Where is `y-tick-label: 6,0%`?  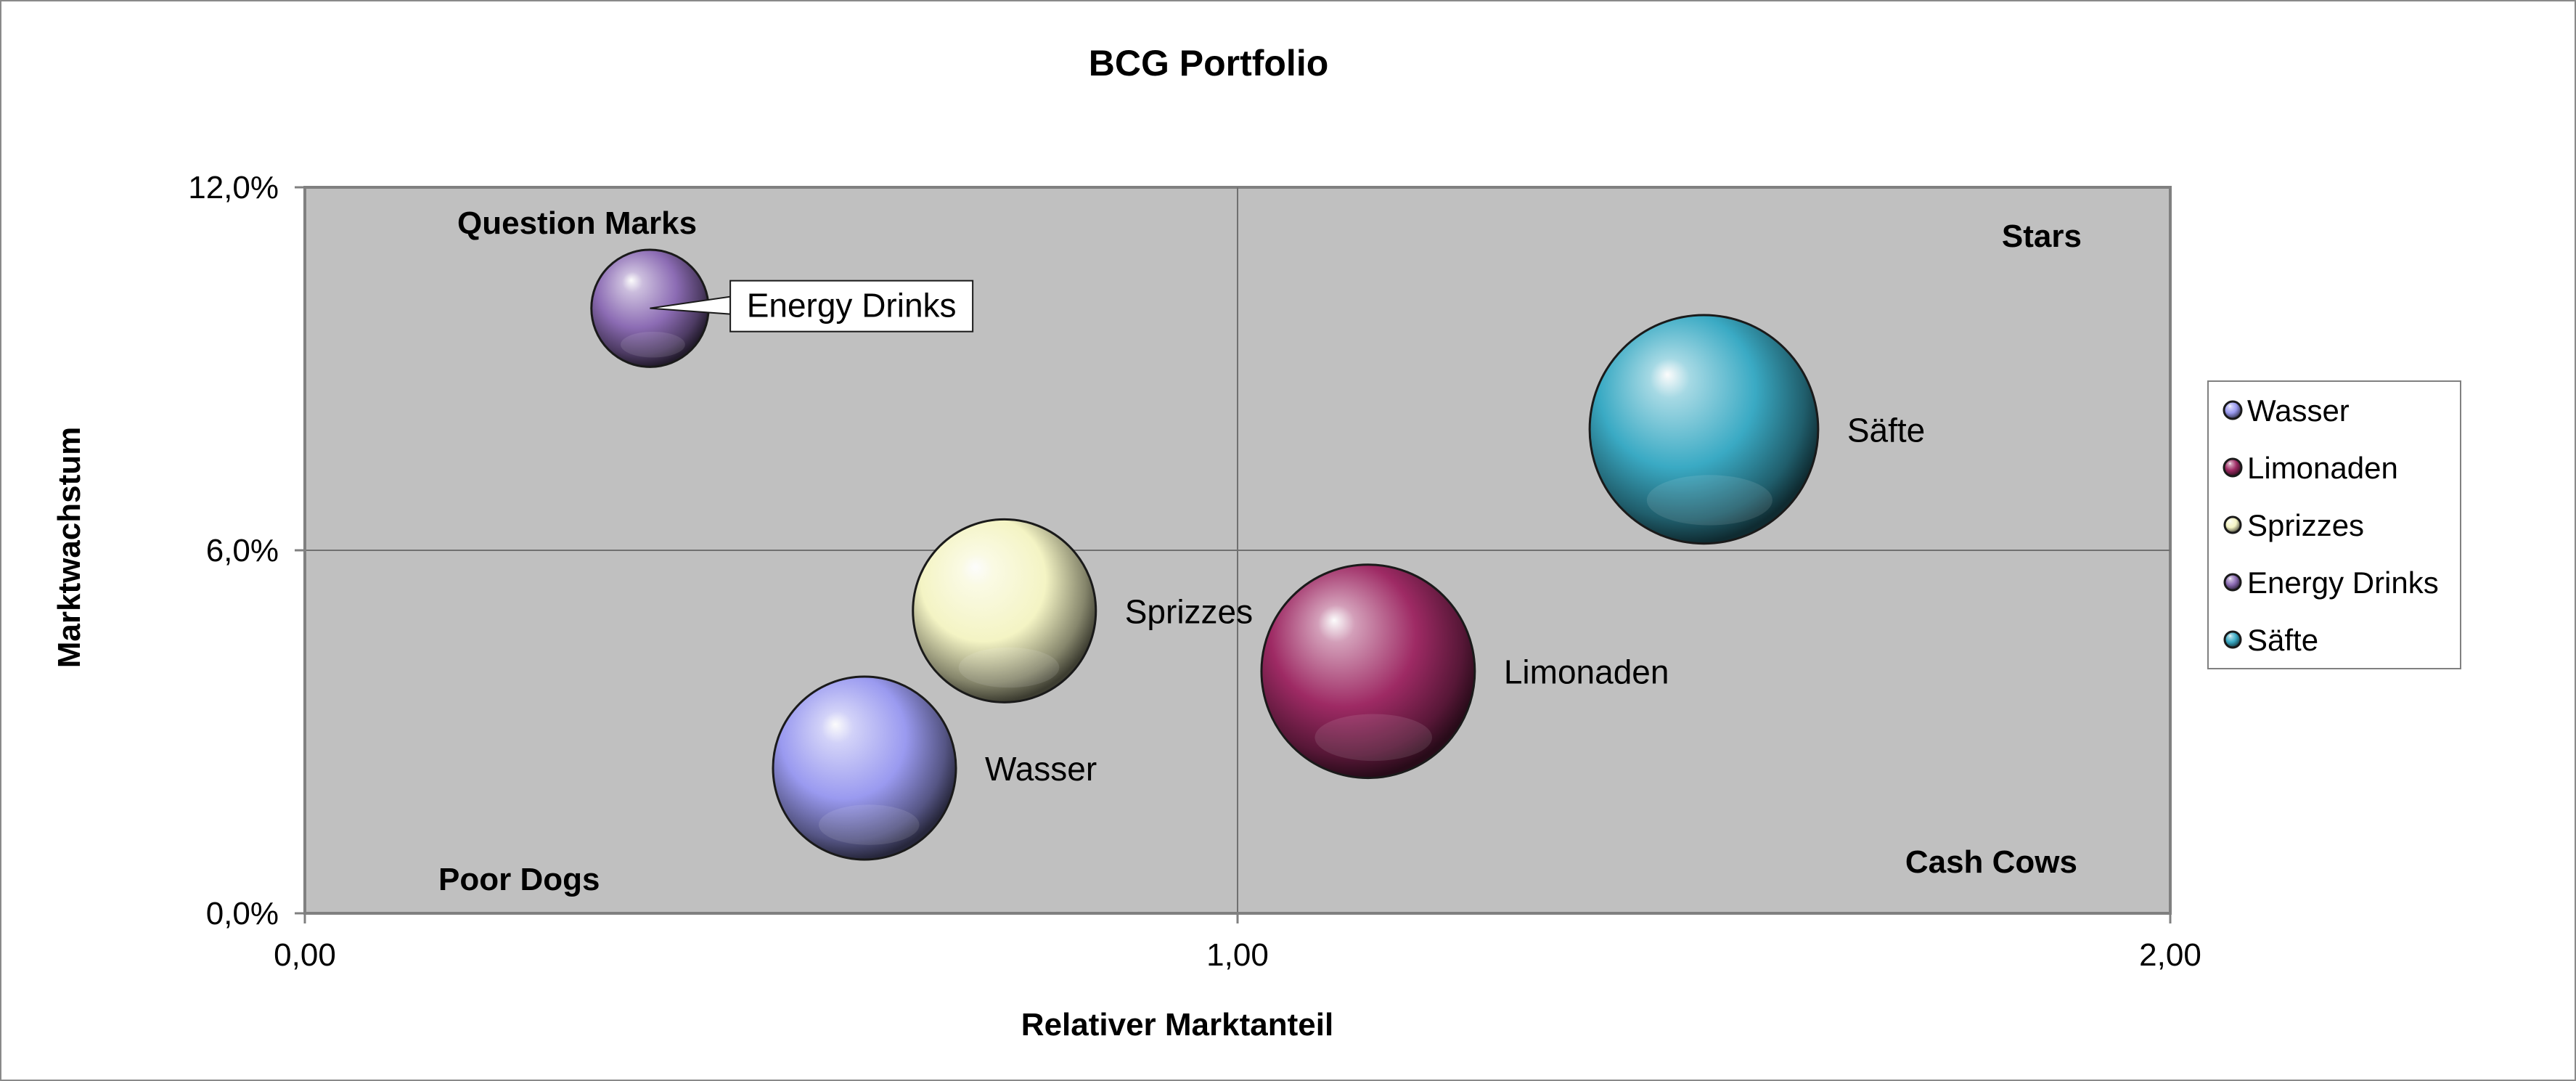
y-tick-label: 6,0% is located at coordinates (243, 550).